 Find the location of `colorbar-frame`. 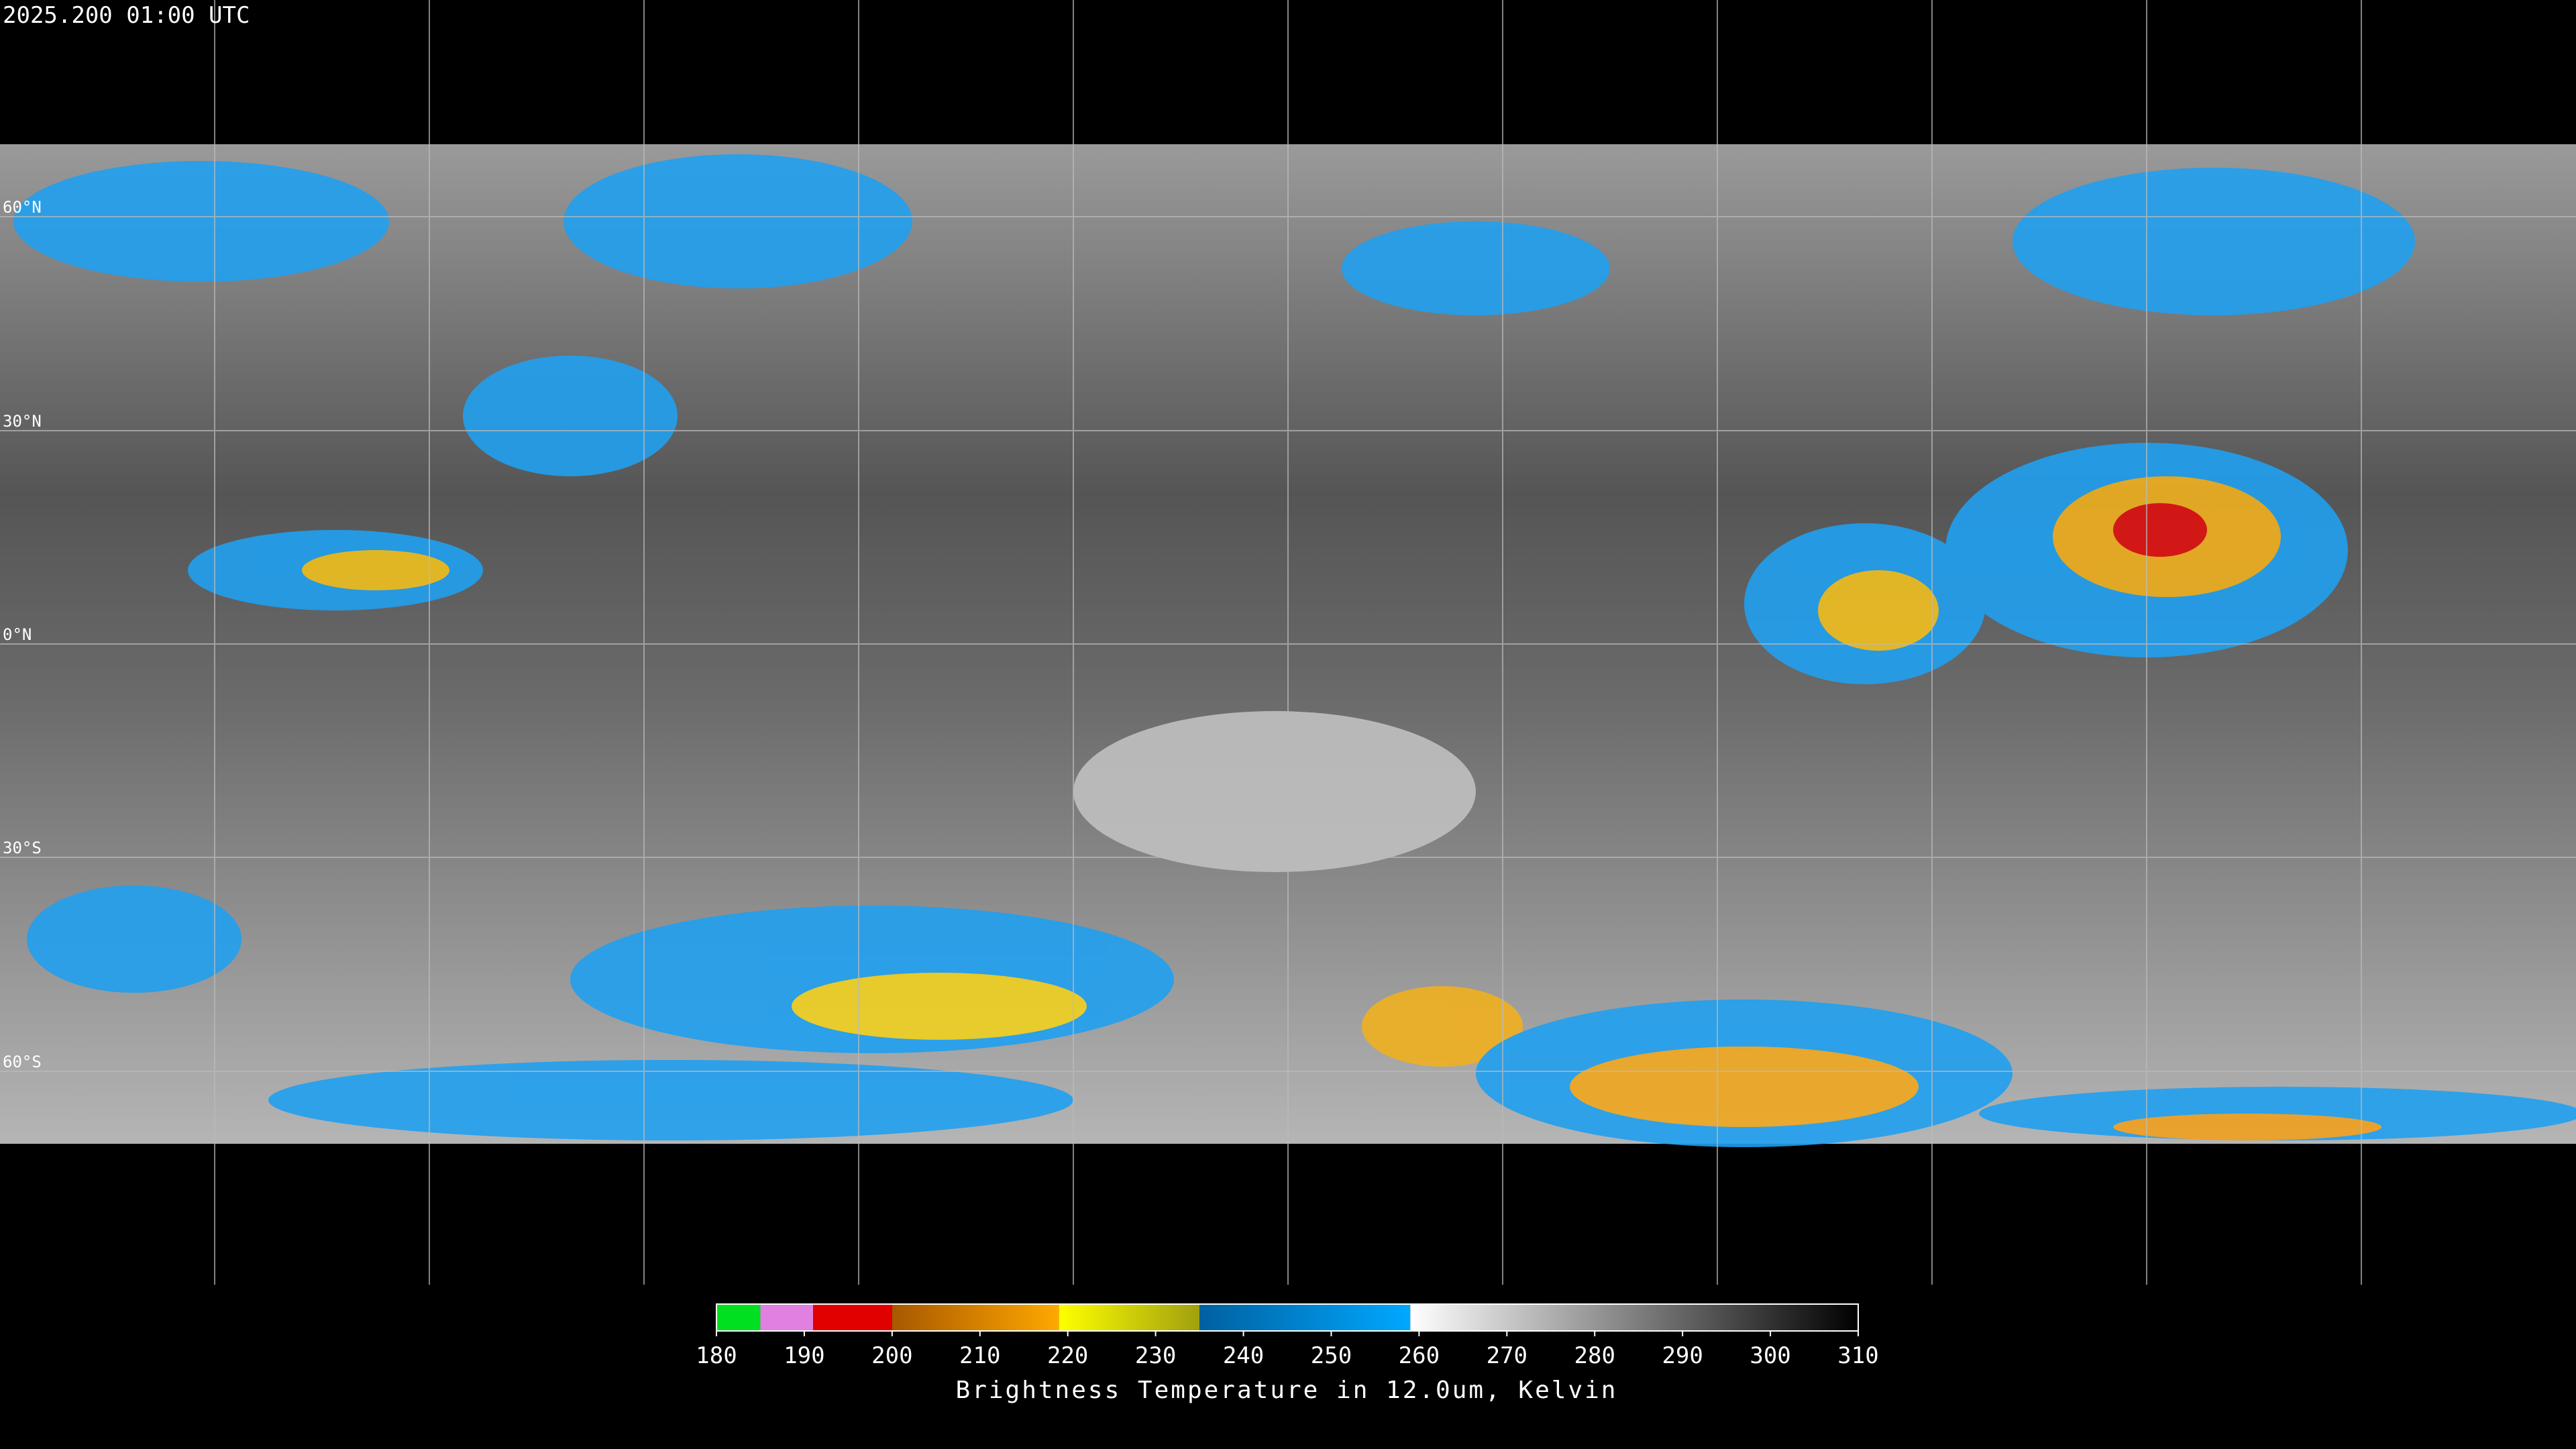

colorbar-frame is located at coordinates (1287, 1317).